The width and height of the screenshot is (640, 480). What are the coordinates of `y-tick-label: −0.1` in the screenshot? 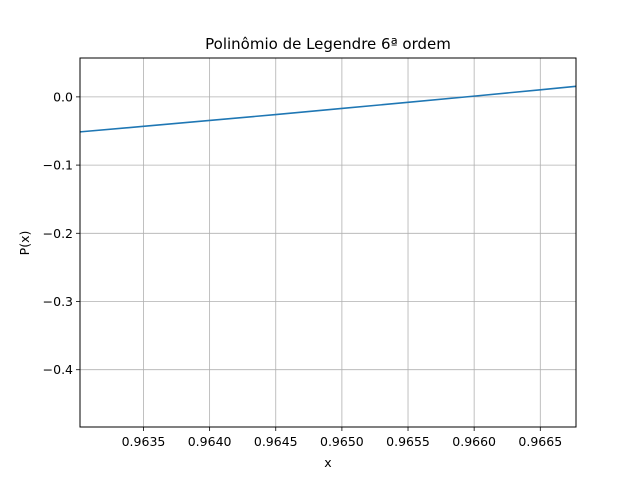 It's located at (58, 165).